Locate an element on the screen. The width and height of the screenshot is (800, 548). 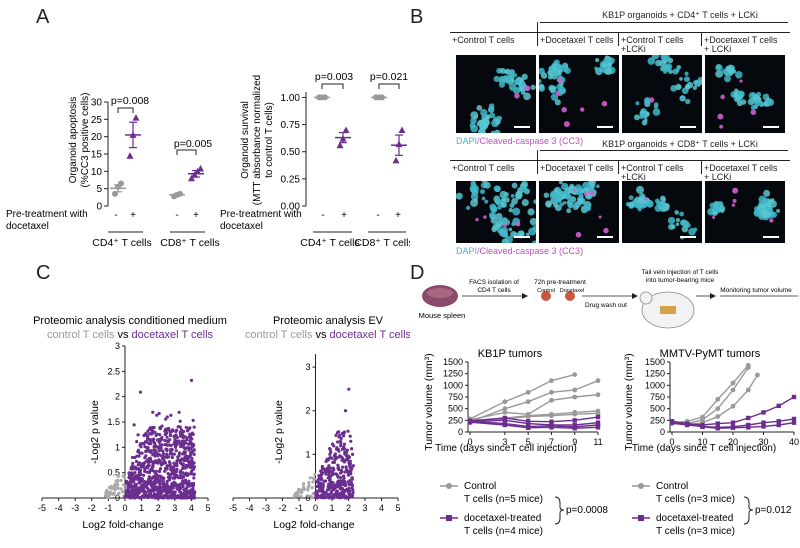
y-tick-label: 5 is located at coordinates (99, 189).